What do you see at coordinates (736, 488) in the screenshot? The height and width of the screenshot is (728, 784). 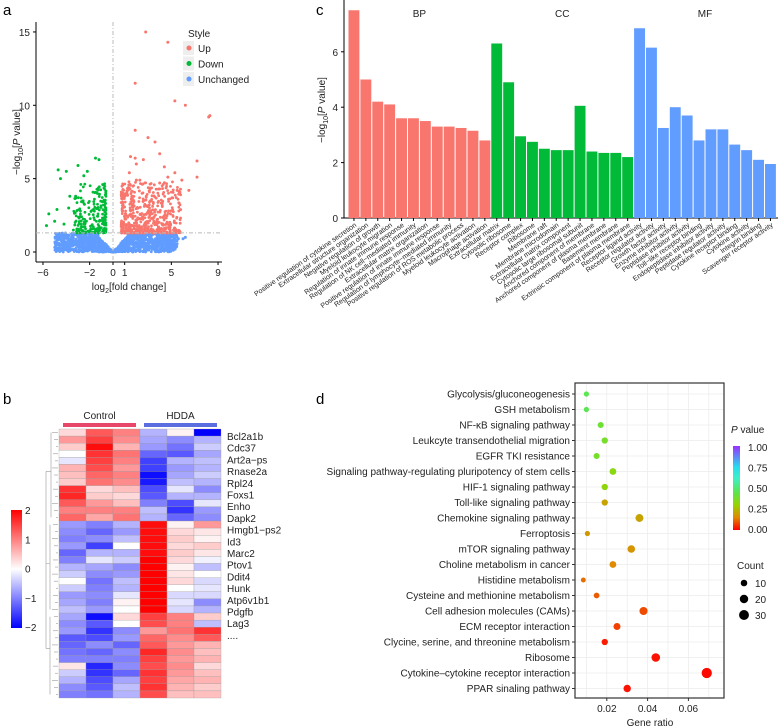 I see `p-value-colorbar` at bounding box center [736, 488].